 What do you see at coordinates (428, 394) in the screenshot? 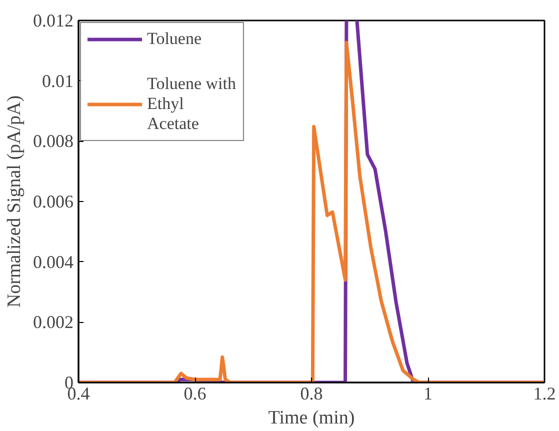
I see `x-tick-label: 1` at bounding box center [428, 394].